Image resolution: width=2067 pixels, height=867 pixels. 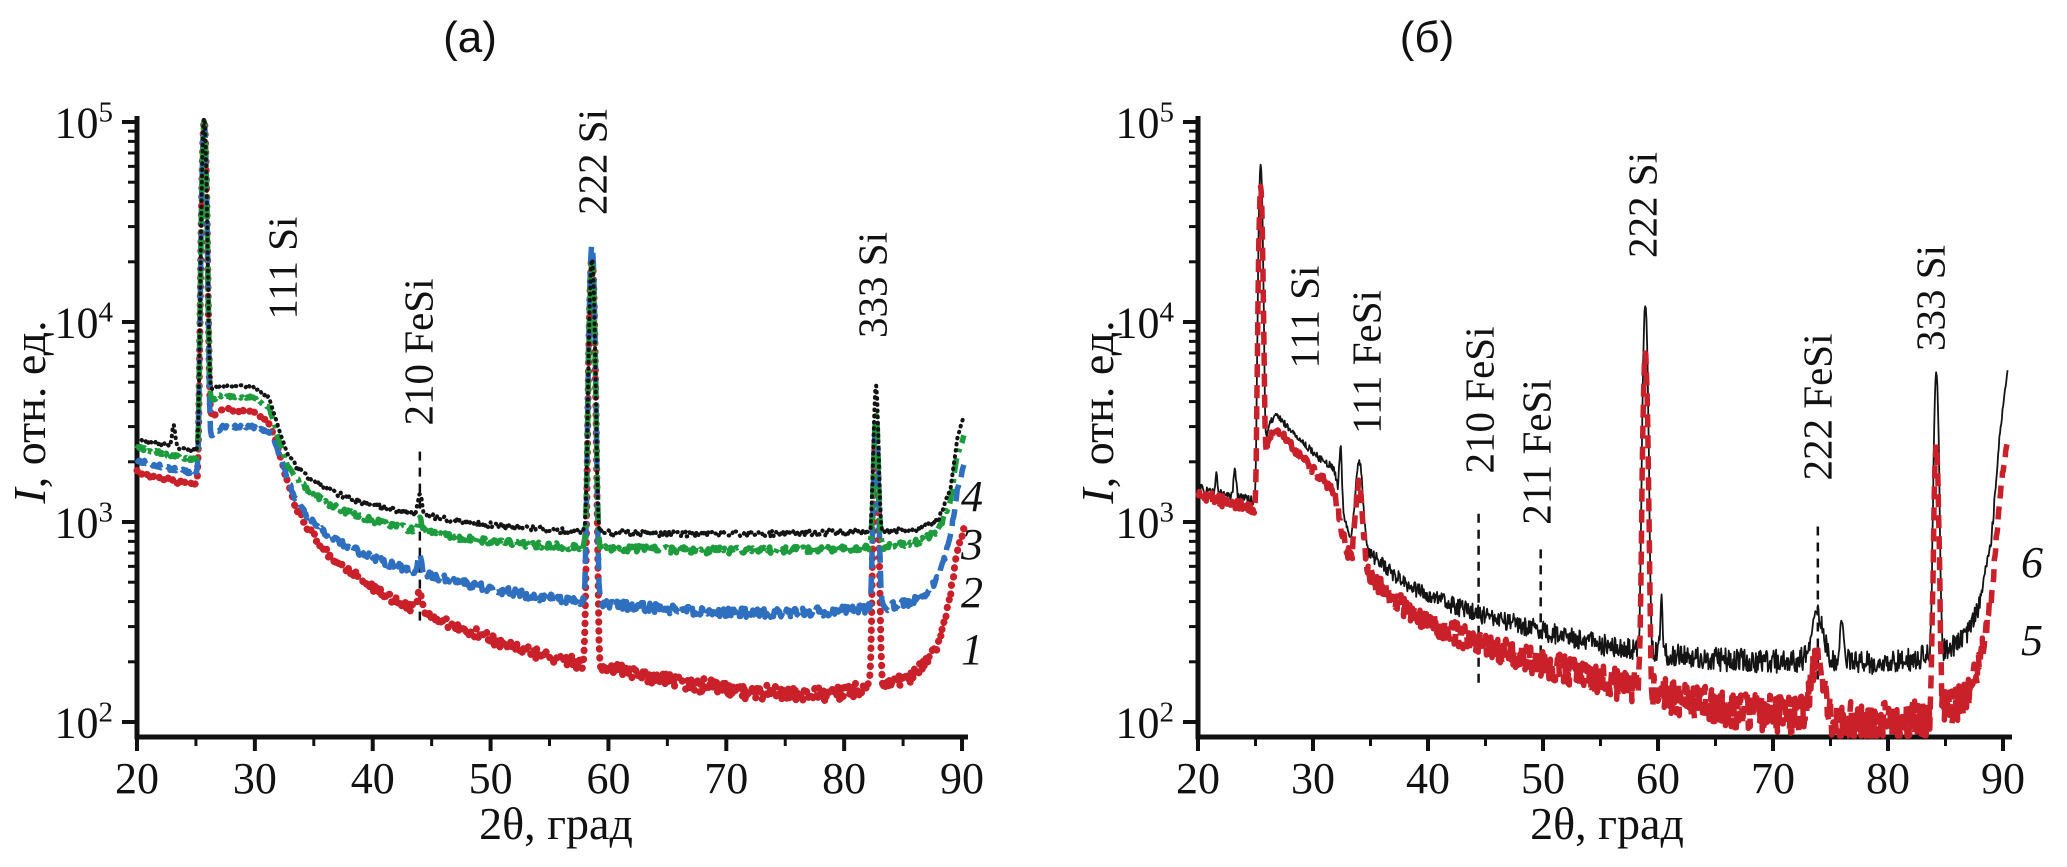 I want to click on x-axis-title-b: 2θ, град, so click(x=1607, y=823).